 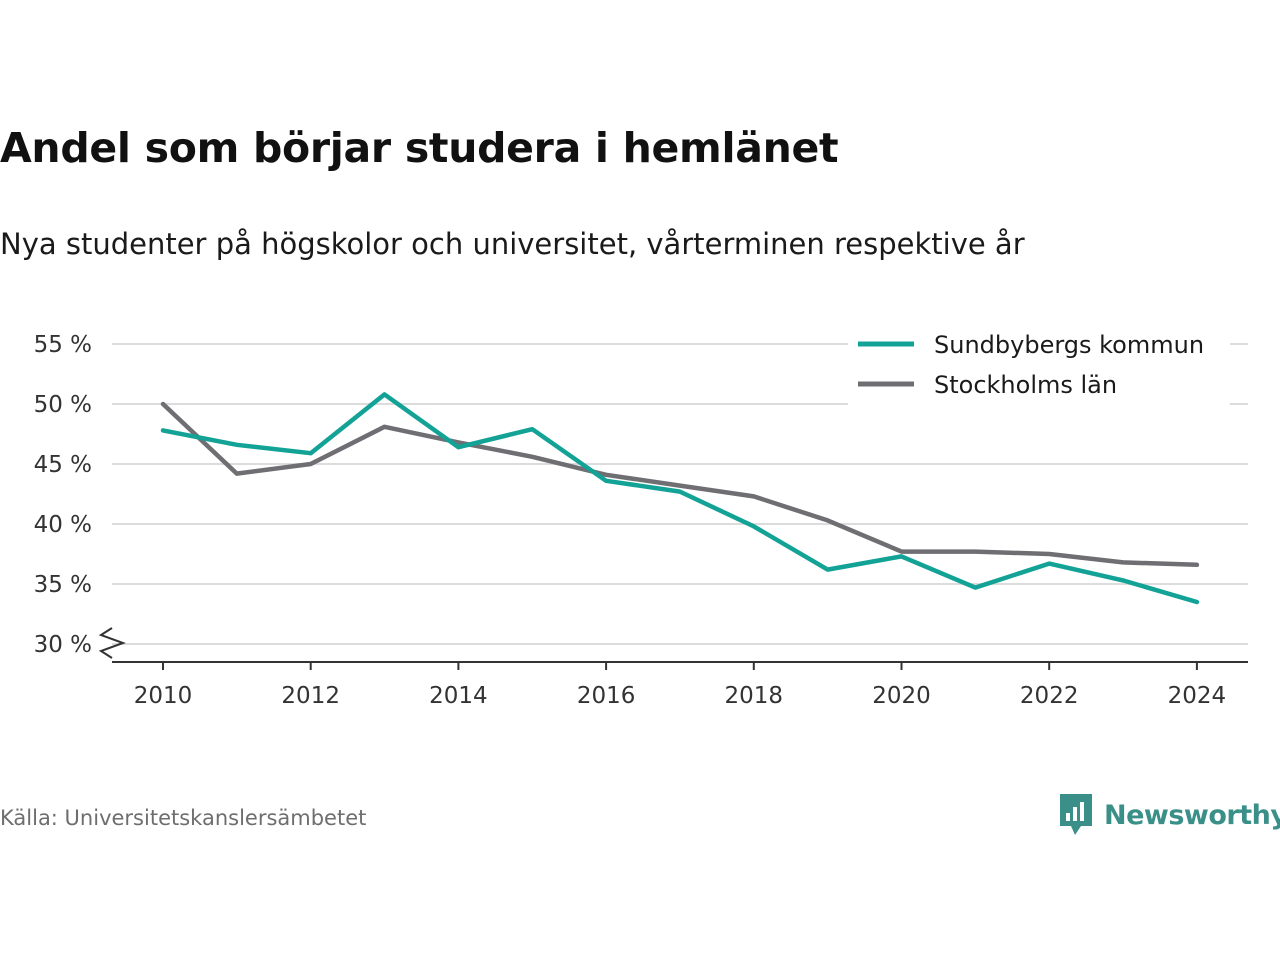 I want to click on chart-title: Andel som börjar studera i hemlänet, so click(x=419, y=148).